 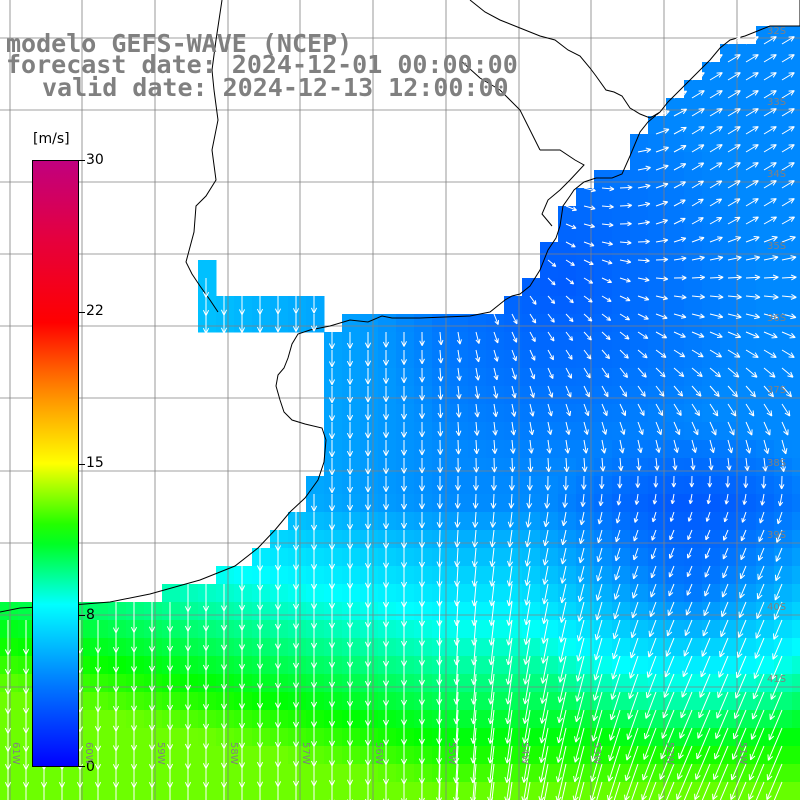 What do you see at coordinates (82, 464) in the screenshot?
I see `colorbar-tickmark` at bounding box center [82, 464].